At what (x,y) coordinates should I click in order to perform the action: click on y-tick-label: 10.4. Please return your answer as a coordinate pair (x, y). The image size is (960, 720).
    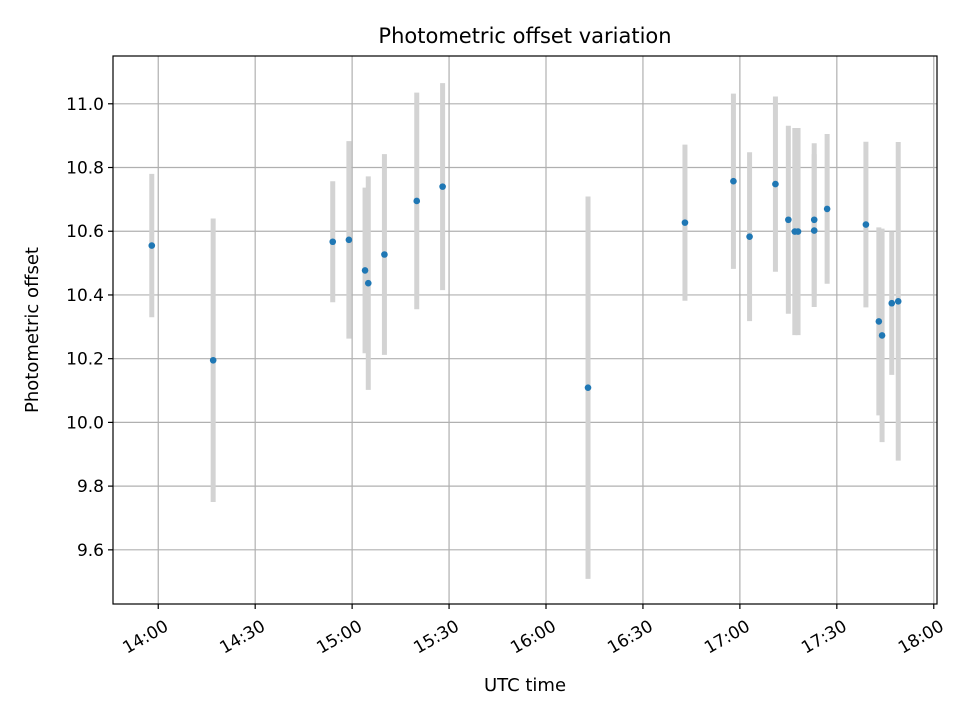
    Looking at the image, I should click on (85, 296).